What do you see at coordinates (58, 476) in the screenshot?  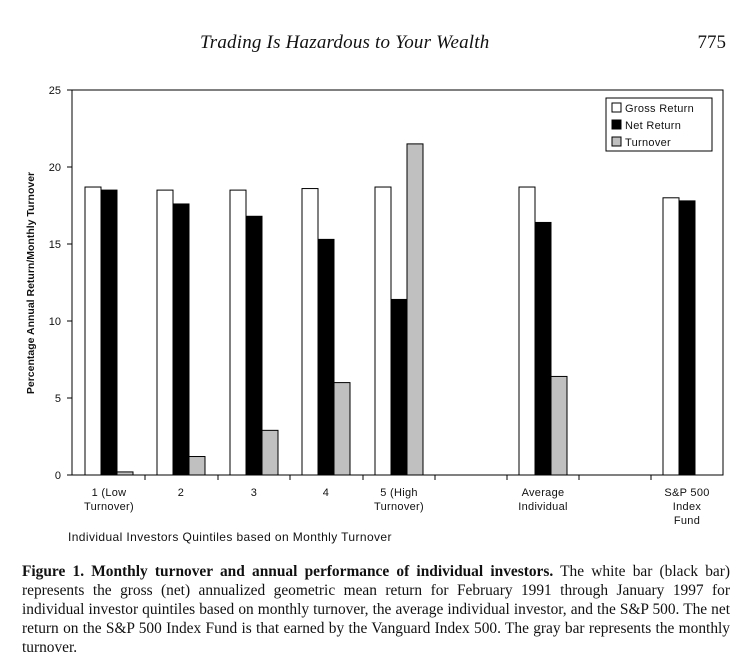 I see `y-tick-label: 0` at bounding box center [58, 476].